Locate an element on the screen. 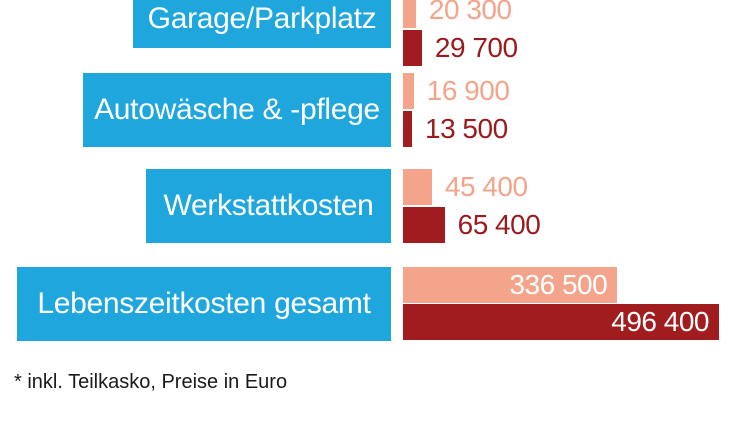  bar-dark-werkstattkosten is located at coordinates (424, 225).